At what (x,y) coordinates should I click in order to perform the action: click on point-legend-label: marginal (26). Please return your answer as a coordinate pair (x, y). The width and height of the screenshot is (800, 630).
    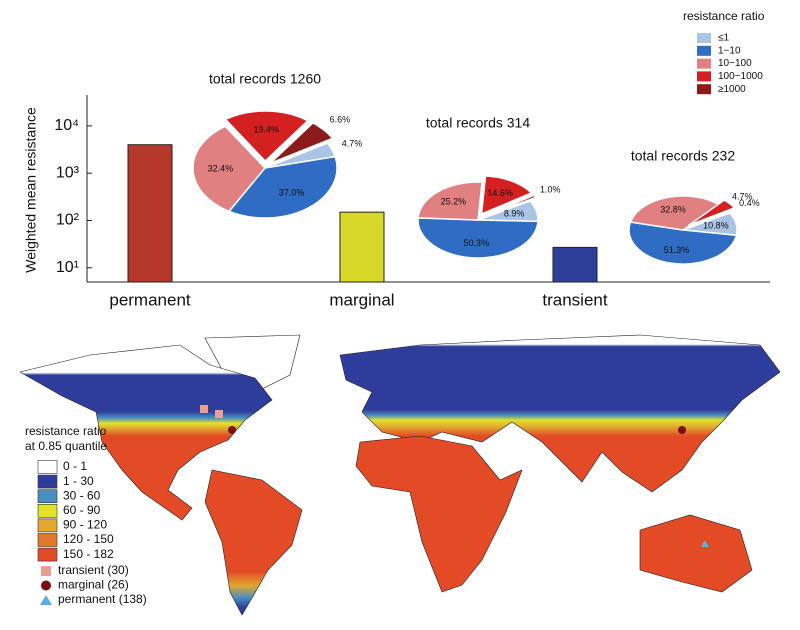
    Looking at the image, I should click on (93, 585).